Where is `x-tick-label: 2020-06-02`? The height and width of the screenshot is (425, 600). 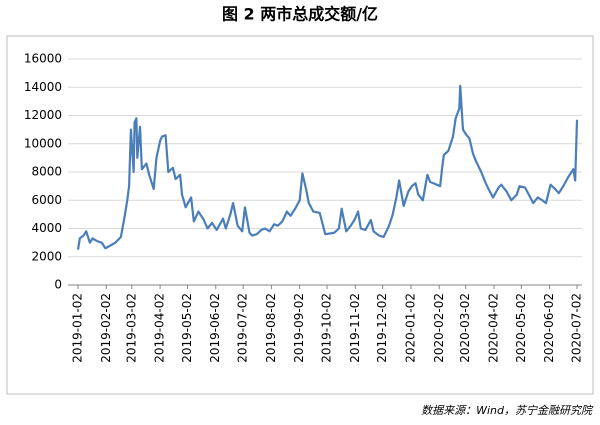 x-tick-label: 2020-06-02 is located at coordinates (549, 328).